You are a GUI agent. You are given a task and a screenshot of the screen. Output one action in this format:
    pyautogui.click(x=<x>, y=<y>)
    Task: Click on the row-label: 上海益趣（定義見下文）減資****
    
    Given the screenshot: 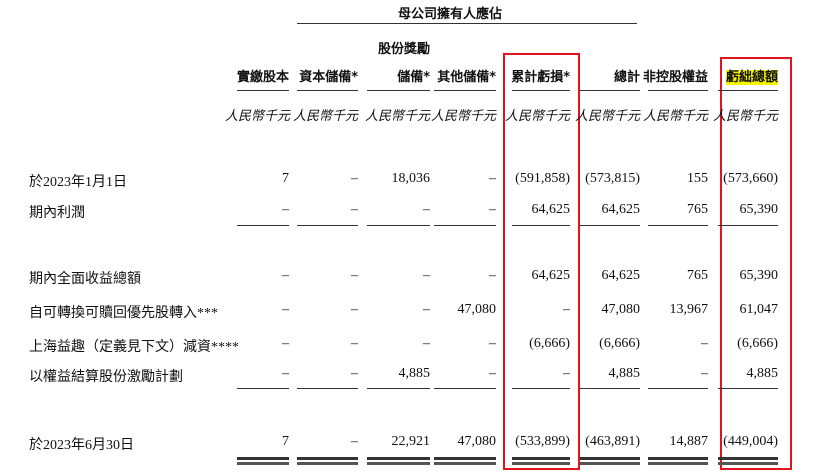 What is the action you would take?
    pyautogui.click(x=134, y=347)
    